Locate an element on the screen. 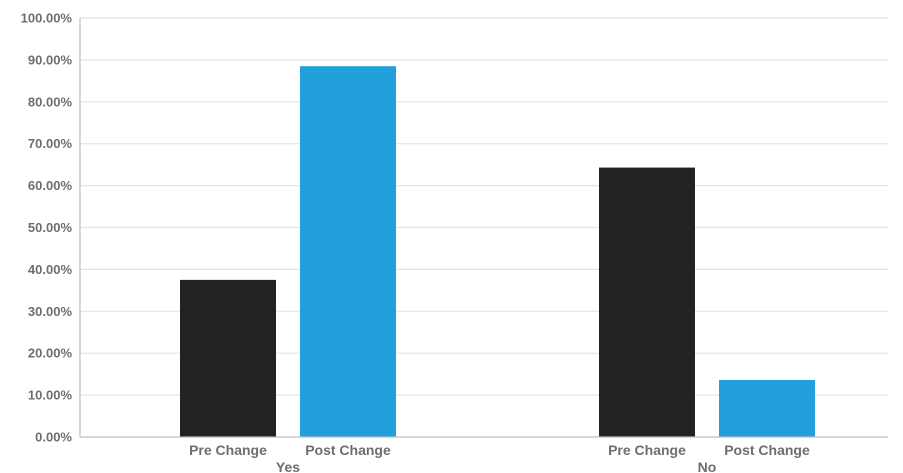  y-tick-label: 50.00% is located at coordinates (50, 227).